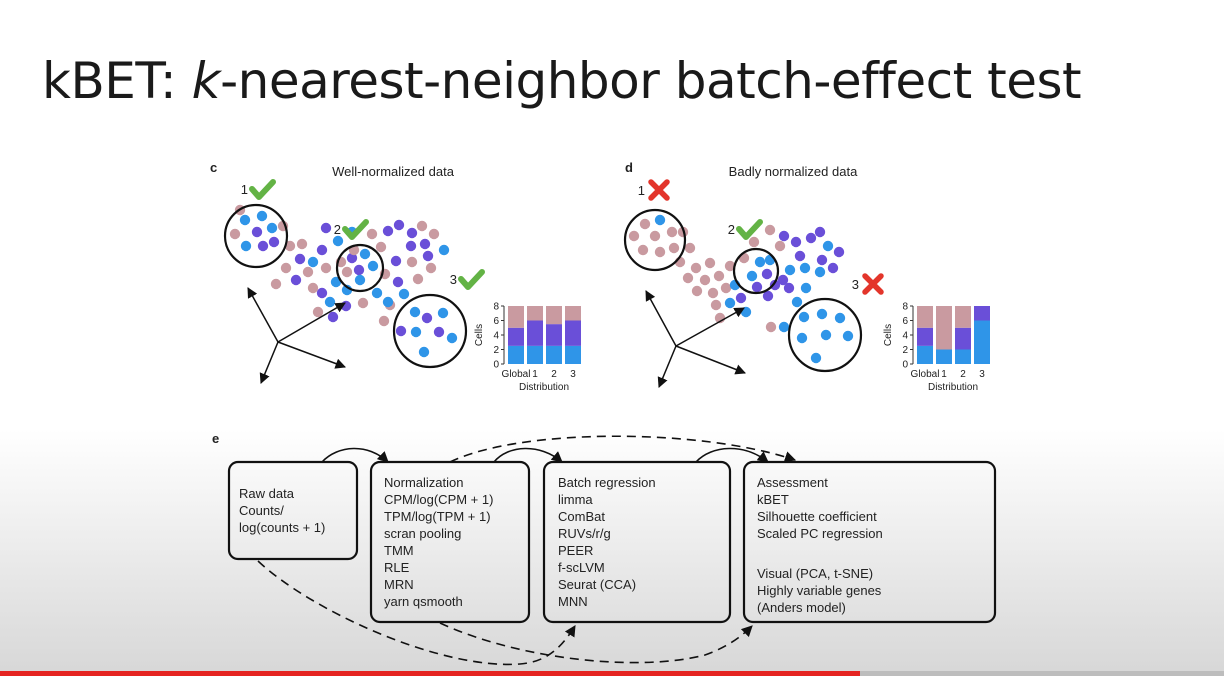 The width and height of the screenshot is (1224, 676). I want to click on y-tick-label: 0, so click(905, 365).